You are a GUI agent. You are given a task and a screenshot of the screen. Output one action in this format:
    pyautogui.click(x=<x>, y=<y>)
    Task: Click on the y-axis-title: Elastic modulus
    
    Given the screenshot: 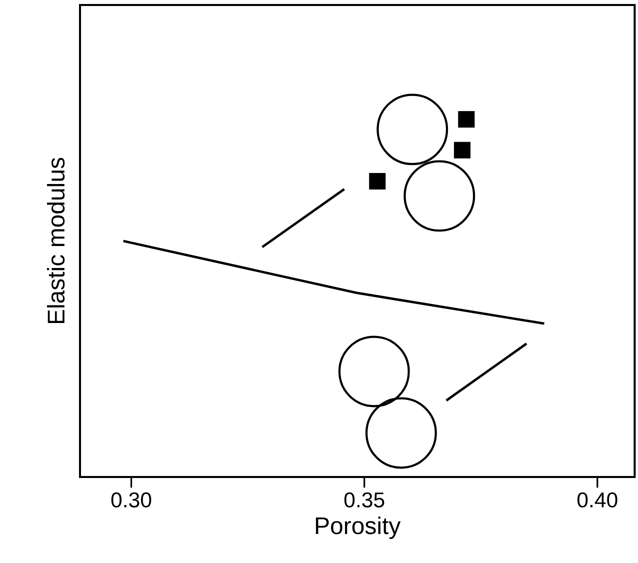 What is the action you would take?
    pyautogui.click(x=56, y=241)
    